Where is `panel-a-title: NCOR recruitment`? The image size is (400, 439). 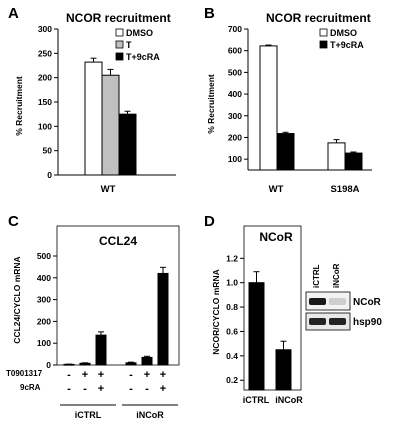 panel-a-title: NCOR recruitment is located at coordinates (118, 18).